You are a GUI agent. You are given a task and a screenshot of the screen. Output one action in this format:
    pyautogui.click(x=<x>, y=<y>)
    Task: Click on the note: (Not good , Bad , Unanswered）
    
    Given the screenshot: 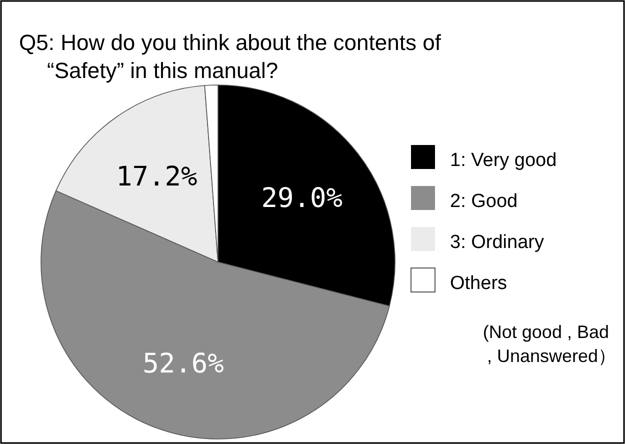 What is the action you would take?
    pyautogui.click(x=549, y=344)
    